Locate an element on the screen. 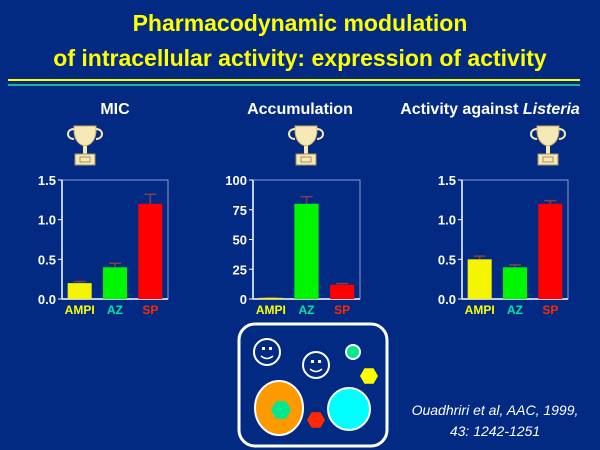 This screenshot has height=450, width=600. cell-membrane is located at coordinates (313, 385).